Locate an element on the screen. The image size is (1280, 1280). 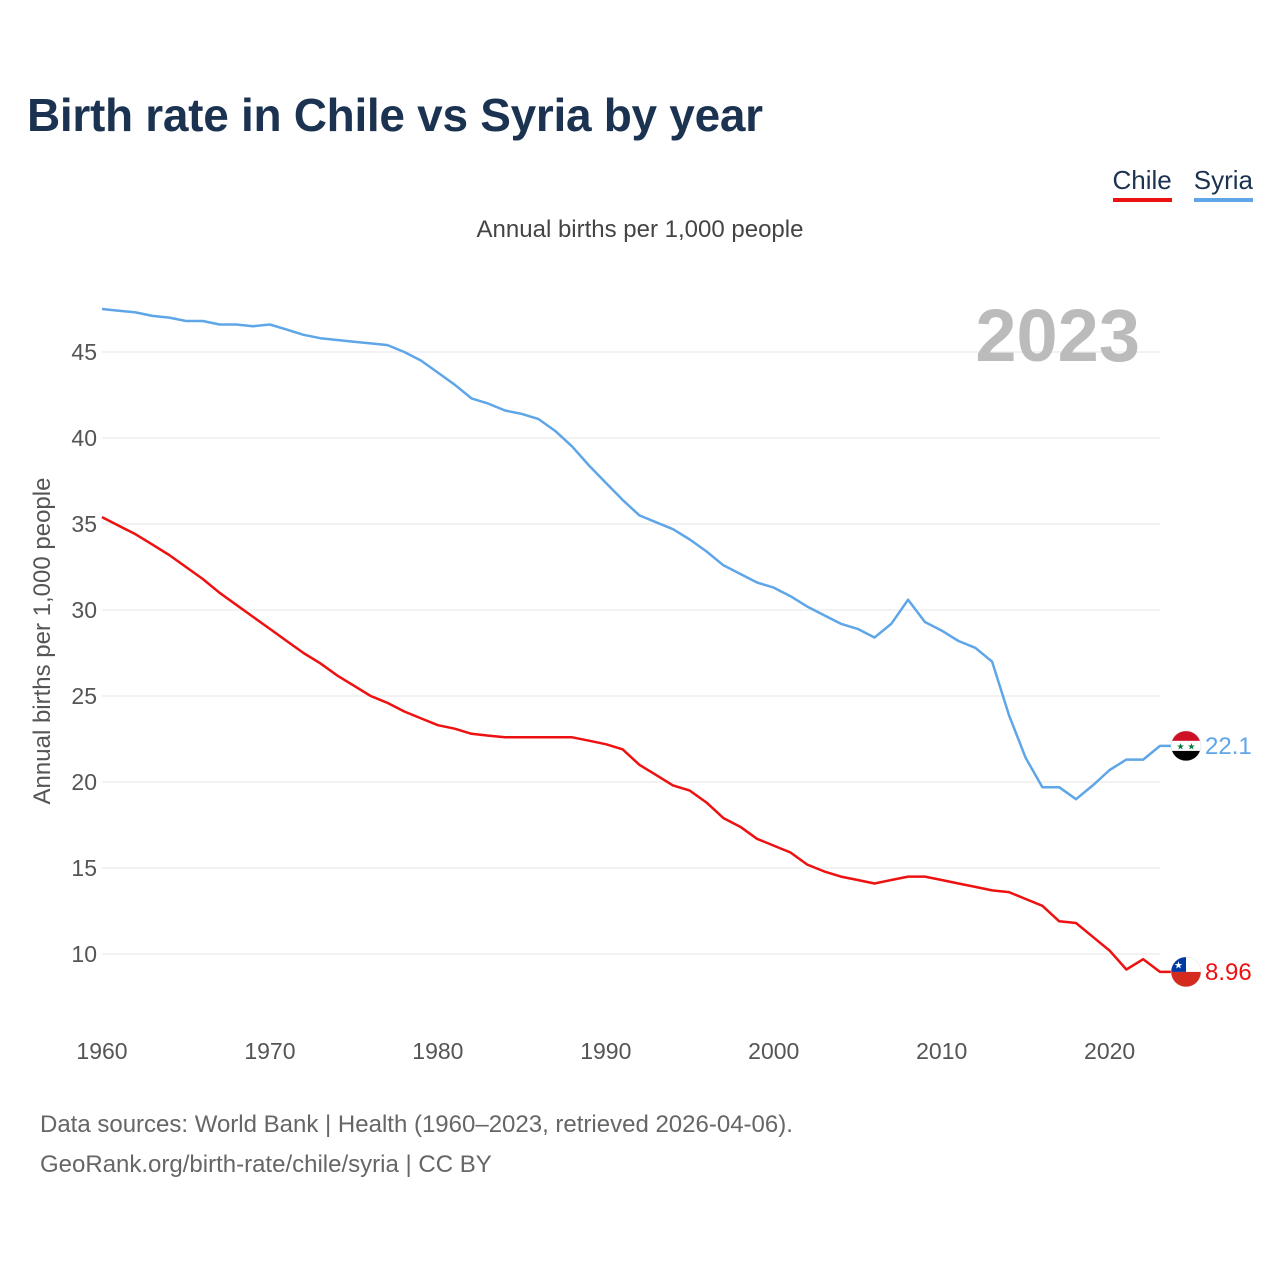
page-title: Birth rate in Chile vs Syria by year is located at coordinates (395, 115).